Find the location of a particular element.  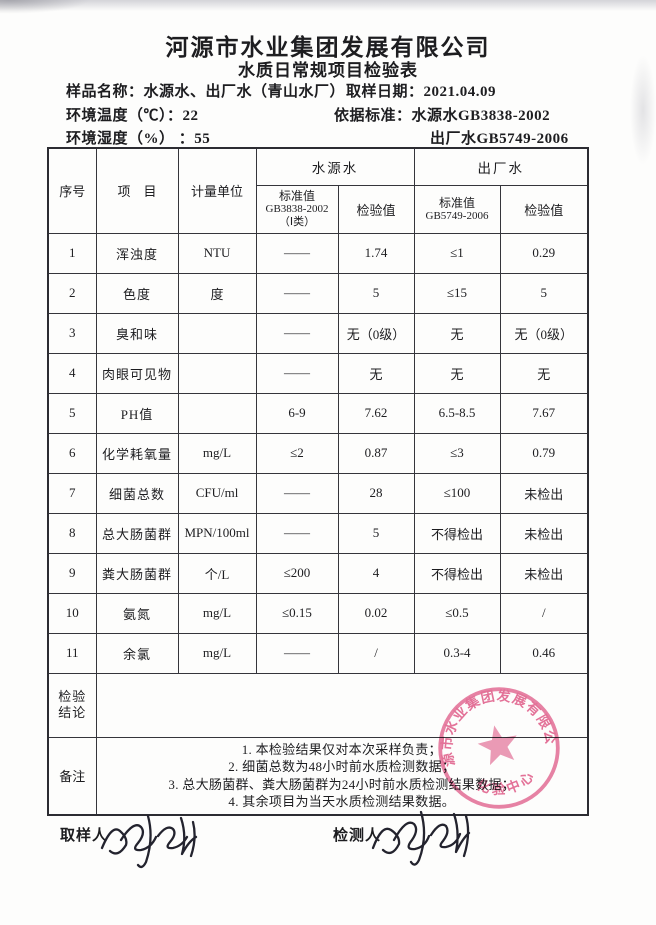

cell-val-outlet: 无 is located at coordinates (544, 373).